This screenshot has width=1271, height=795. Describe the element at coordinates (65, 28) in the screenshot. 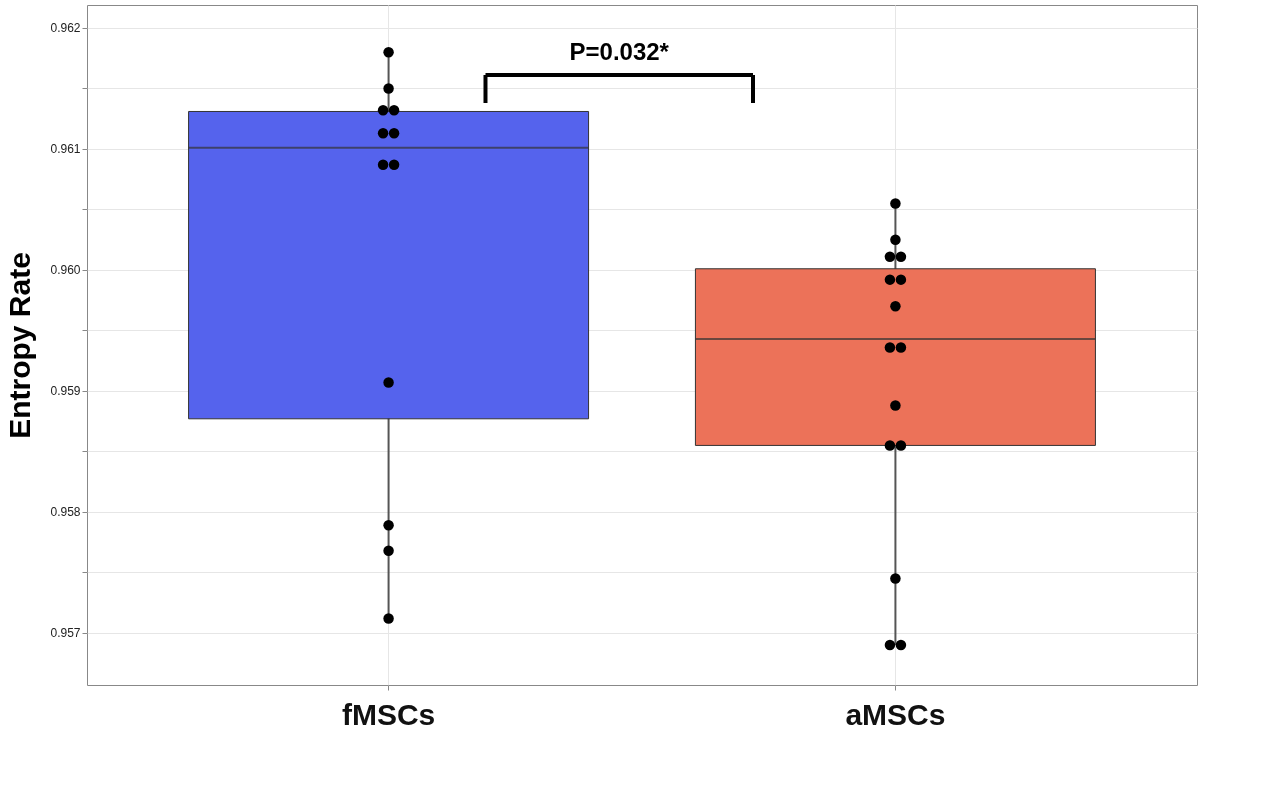

I see `y-tick-label: 0.962` at that location.